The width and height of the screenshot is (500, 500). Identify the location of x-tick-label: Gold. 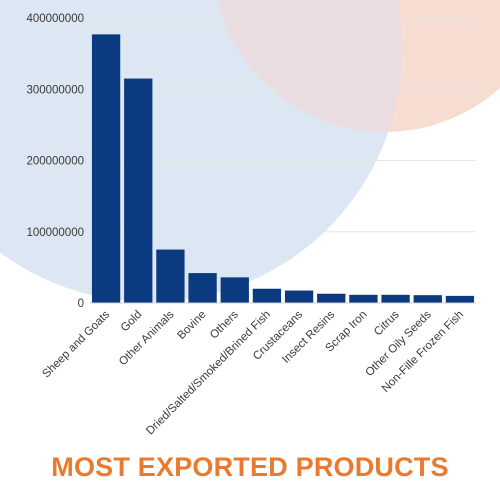
(132, 322).